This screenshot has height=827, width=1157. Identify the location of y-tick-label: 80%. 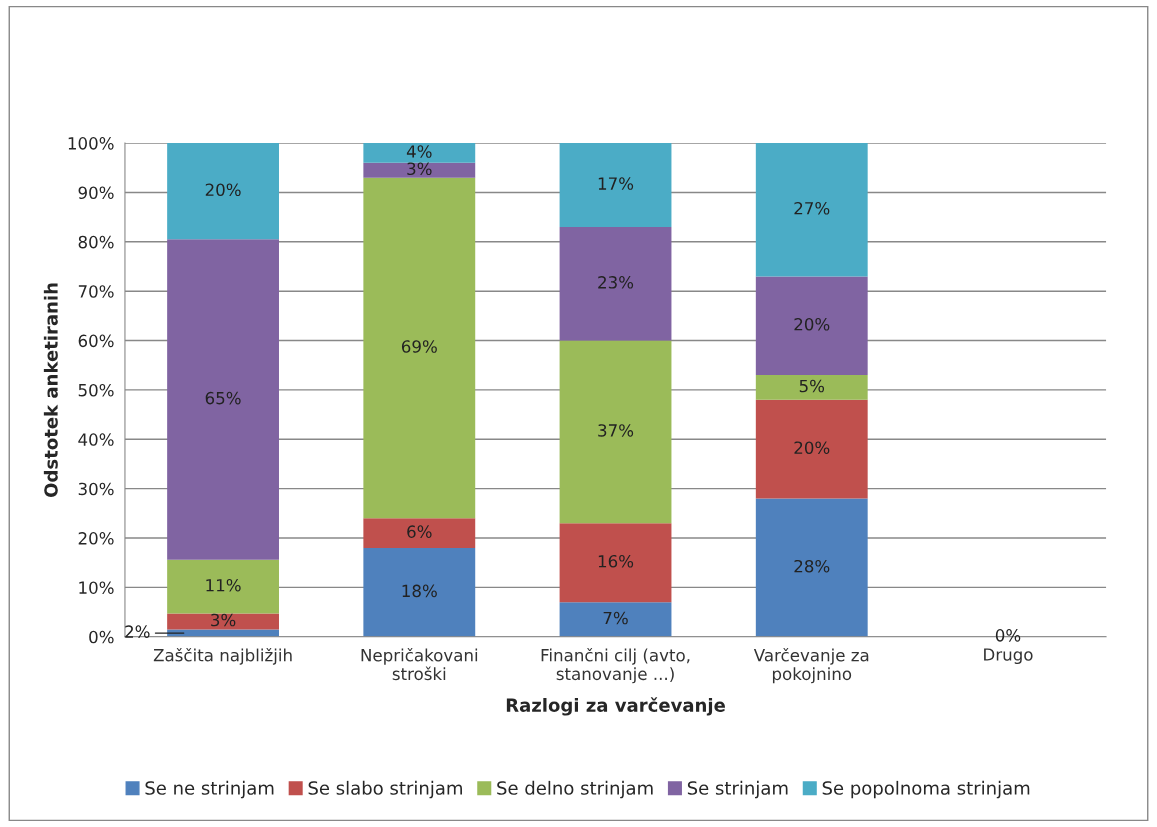
(96, 242).